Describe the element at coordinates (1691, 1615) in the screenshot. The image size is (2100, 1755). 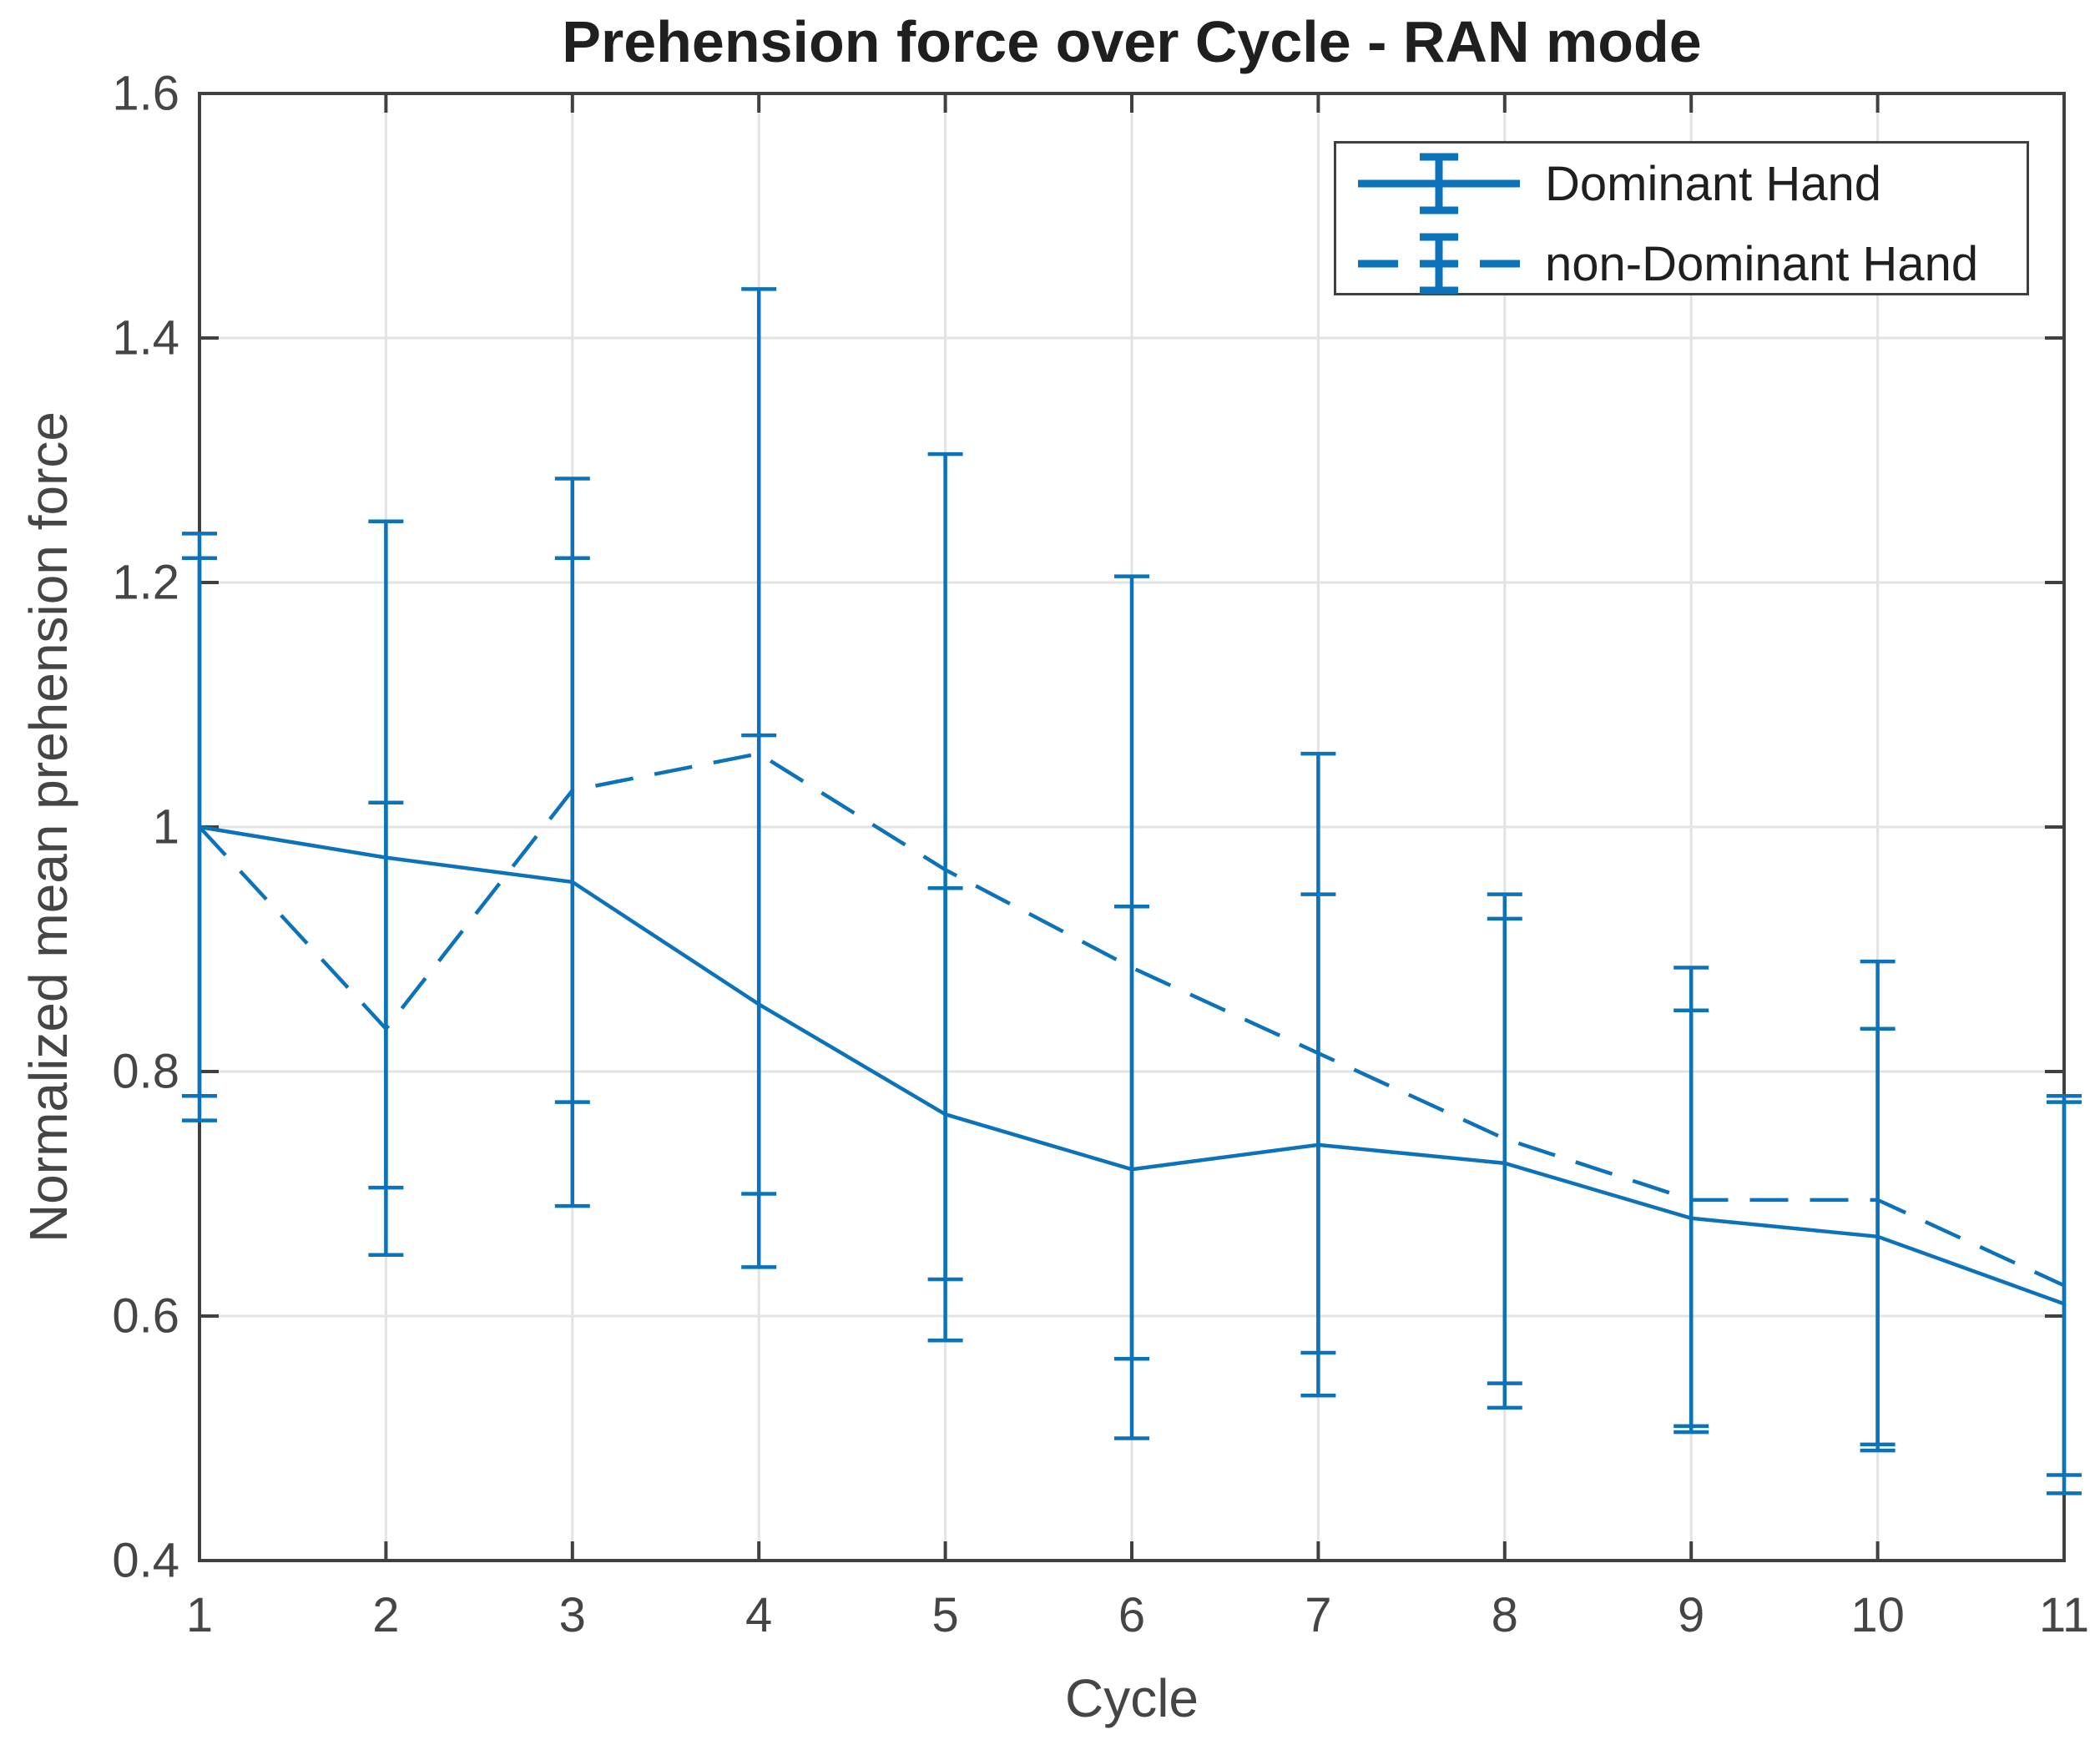
I see `x-tick-label: 9` at that location.